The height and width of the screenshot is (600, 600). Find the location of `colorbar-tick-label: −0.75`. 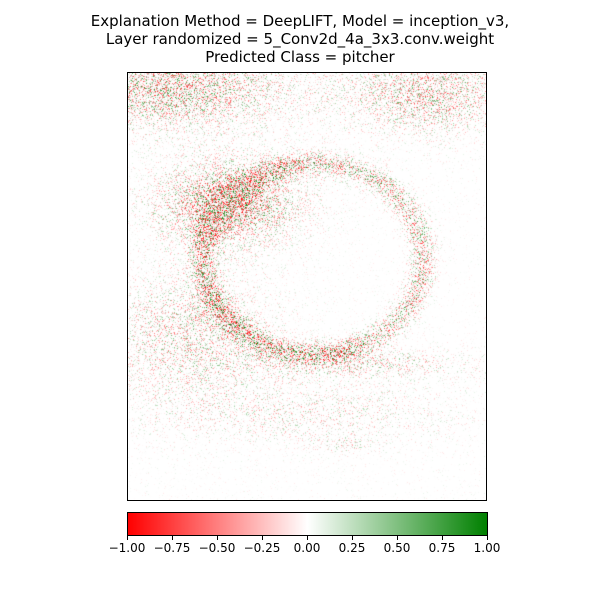

colorbar-tick-label: −0.75 is located at coordinates (172, 548).